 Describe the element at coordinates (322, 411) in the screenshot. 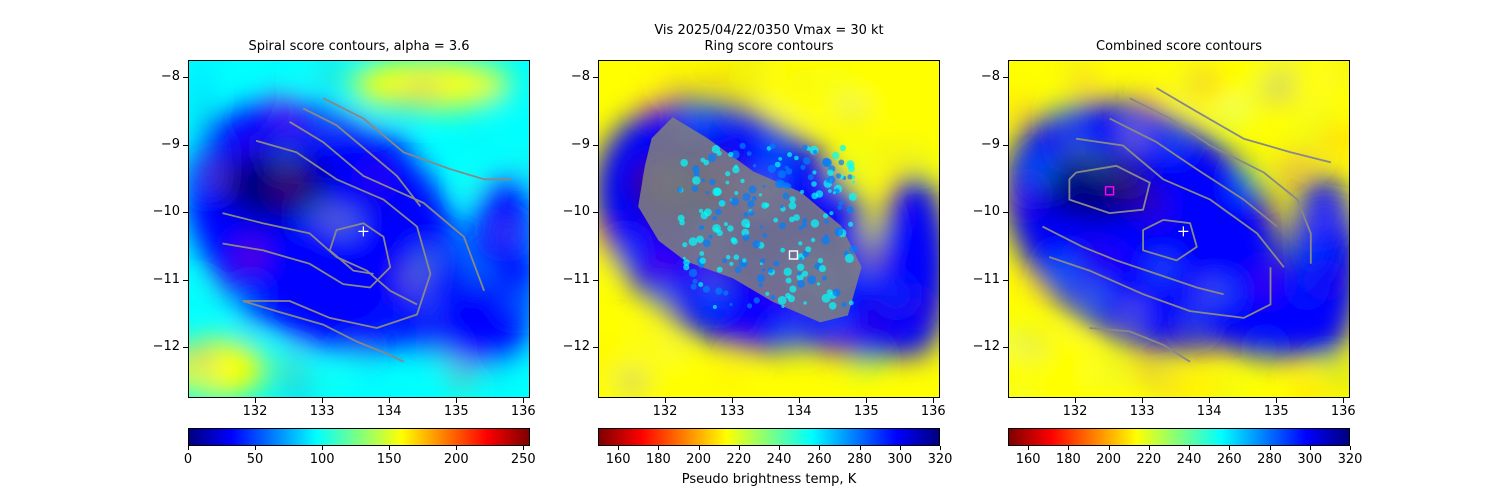

I see `x-tick-label: 133` at that location.